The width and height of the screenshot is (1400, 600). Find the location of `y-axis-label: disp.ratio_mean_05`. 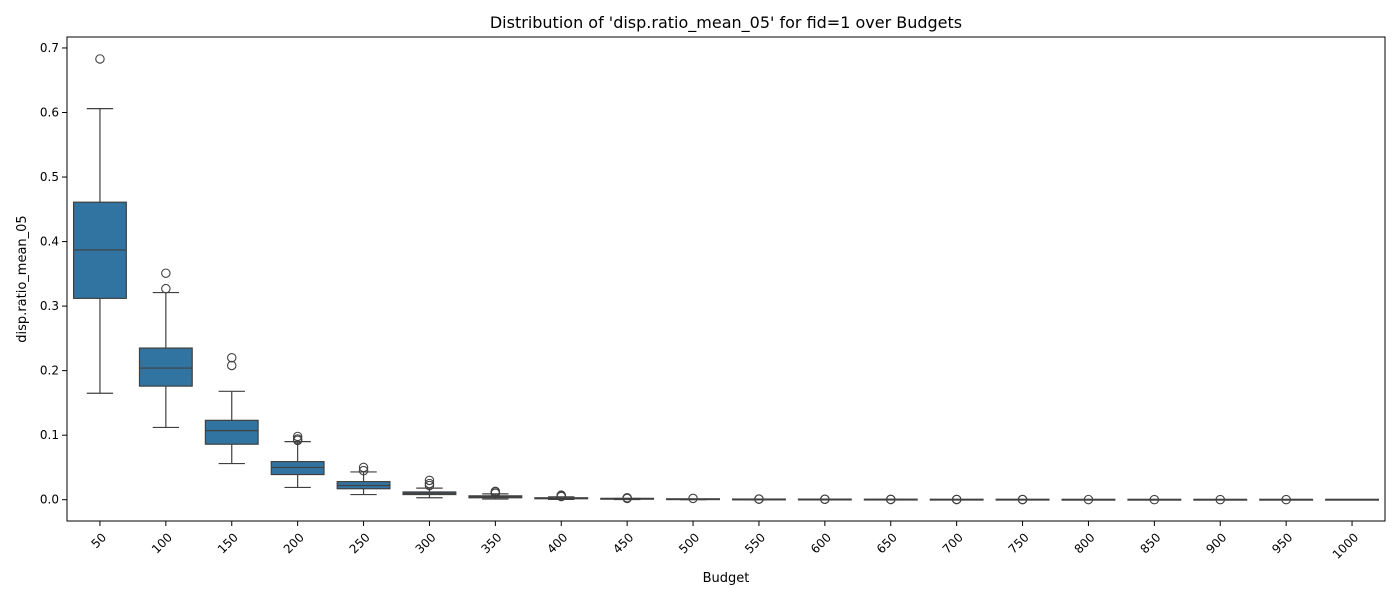

y-axis-label: disp.ratio_mean_05 is located at coordinates (22, 278).